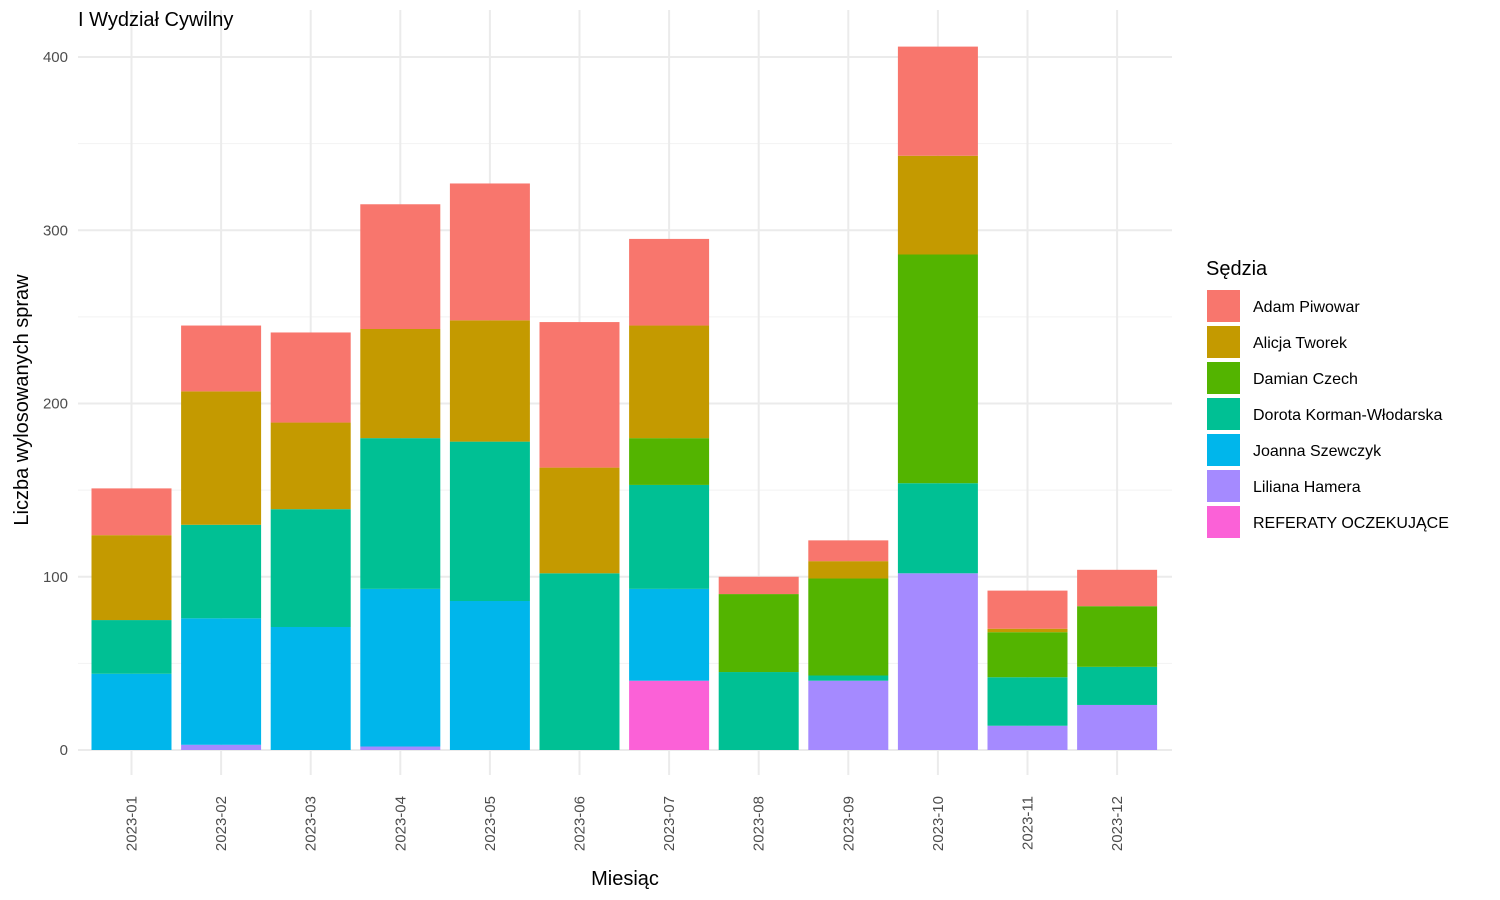  Describe the element at coordinates (311, 823) in the screenshot. I see `x-tick-label: 2023-03` at that location.